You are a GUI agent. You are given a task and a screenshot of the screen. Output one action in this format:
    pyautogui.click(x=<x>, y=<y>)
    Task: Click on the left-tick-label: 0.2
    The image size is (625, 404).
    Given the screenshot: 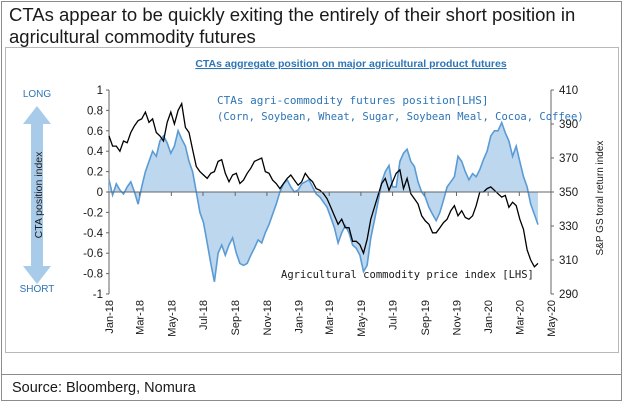 What is the action you would take?
    pyautogui.click(x=95, y=173)
    